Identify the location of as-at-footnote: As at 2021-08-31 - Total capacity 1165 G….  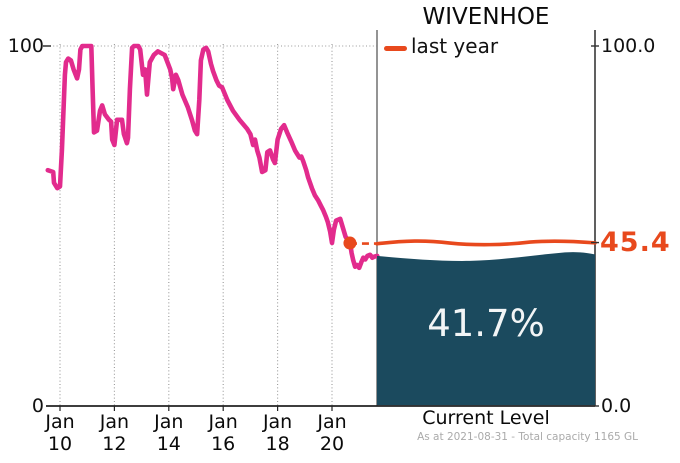
(527, 437).